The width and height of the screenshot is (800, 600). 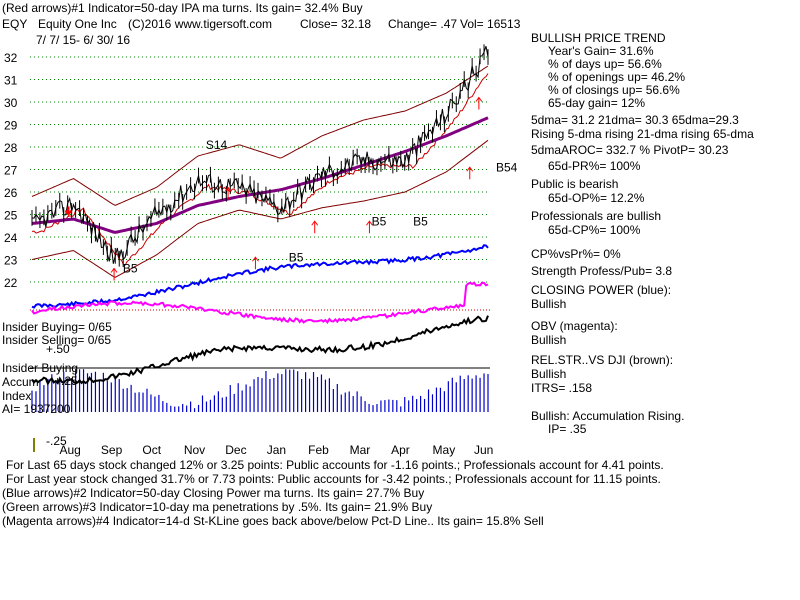 I want to click on strength-ratio: Strength Profess/Pub= 3.8, so click(x=602, y=271).